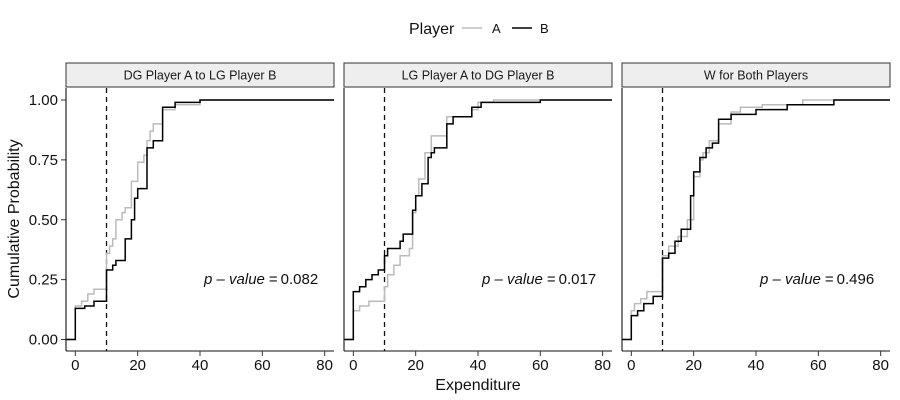 Image resolution: width=900 pixels, height=400 pixels. What do you see at coordinates (496, 28) in the screenshot?
I see `legend-label-a: A` at bounding box center [496, 28].